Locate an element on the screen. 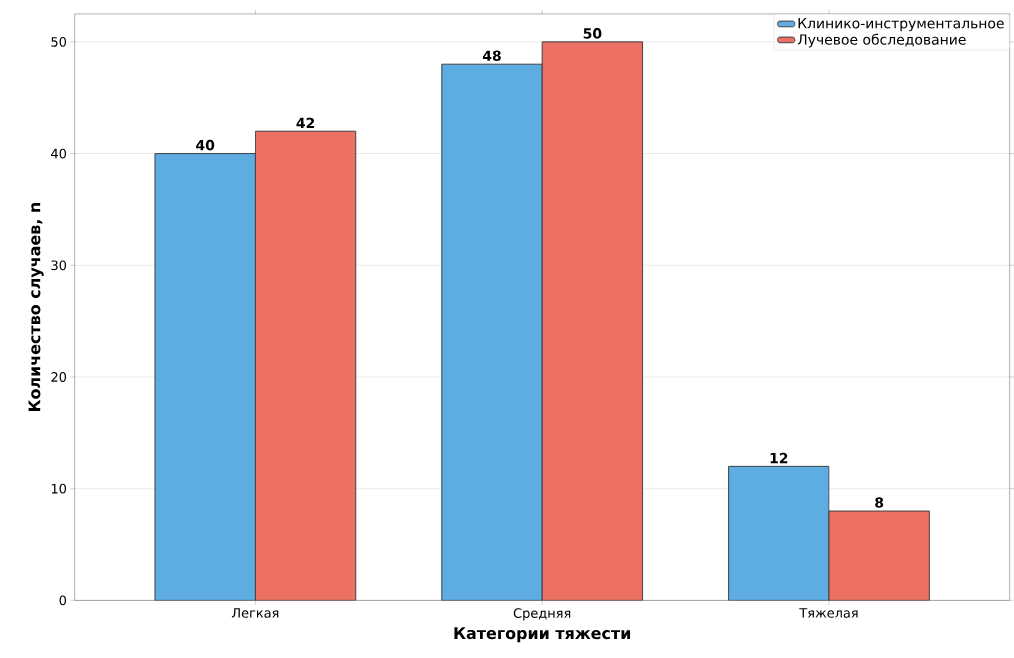 The height and width of the screenshot is (658, 1014). data-label: 48 is located at coordinates (491, 55).